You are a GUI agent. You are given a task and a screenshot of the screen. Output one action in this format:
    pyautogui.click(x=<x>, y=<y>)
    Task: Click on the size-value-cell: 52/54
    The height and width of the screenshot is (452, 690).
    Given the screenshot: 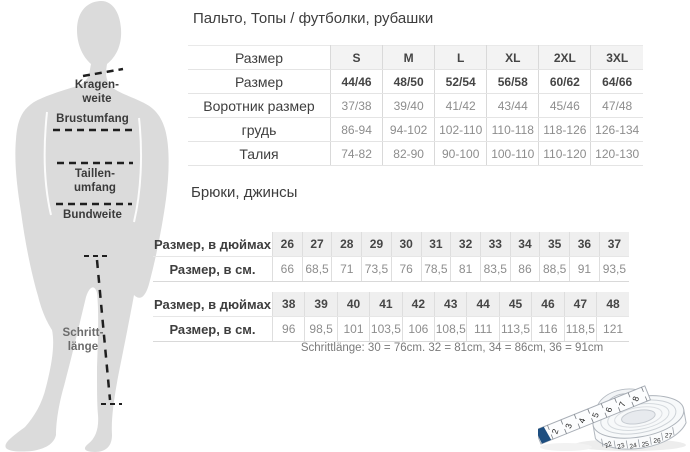 What is the action you would take?
    pyautogui.click(x=460, y=81)
    